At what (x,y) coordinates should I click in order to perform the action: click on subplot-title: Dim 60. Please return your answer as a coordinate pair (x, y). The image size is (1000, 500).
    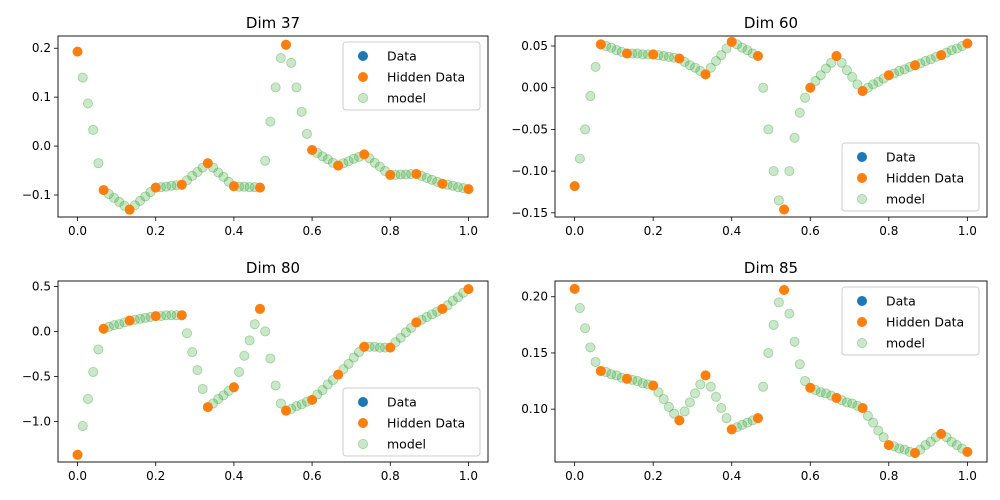
    Looking at the image, I should click on (771, 23).